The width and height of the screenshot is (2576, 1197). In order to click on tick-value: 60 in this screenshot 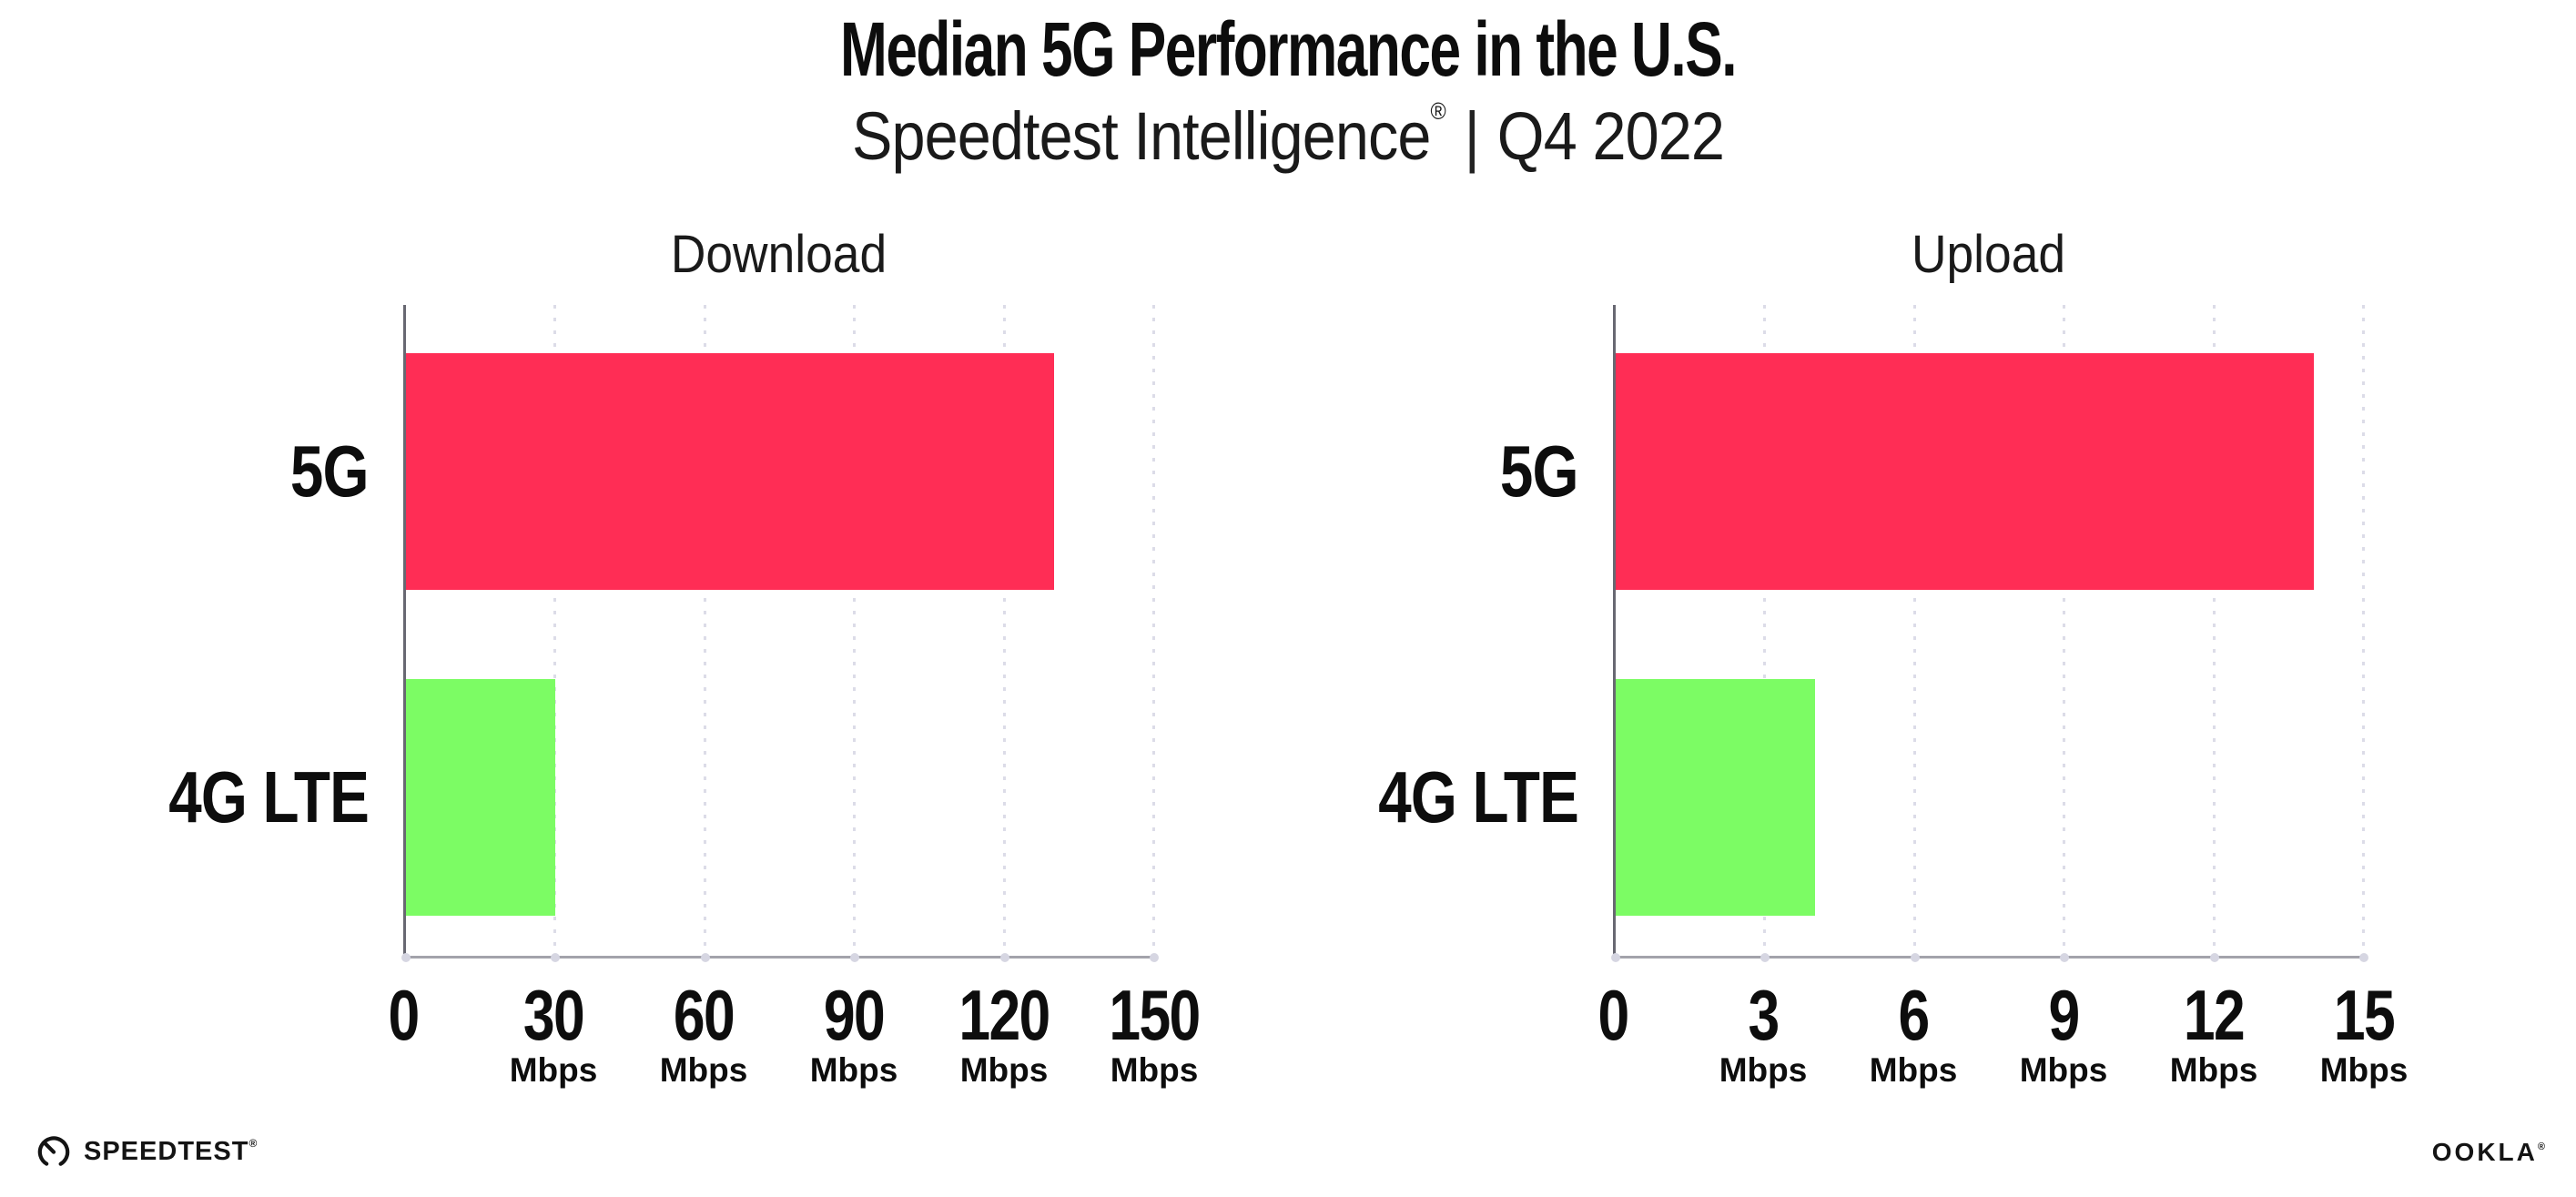, I will do `click(704, 1015)`.